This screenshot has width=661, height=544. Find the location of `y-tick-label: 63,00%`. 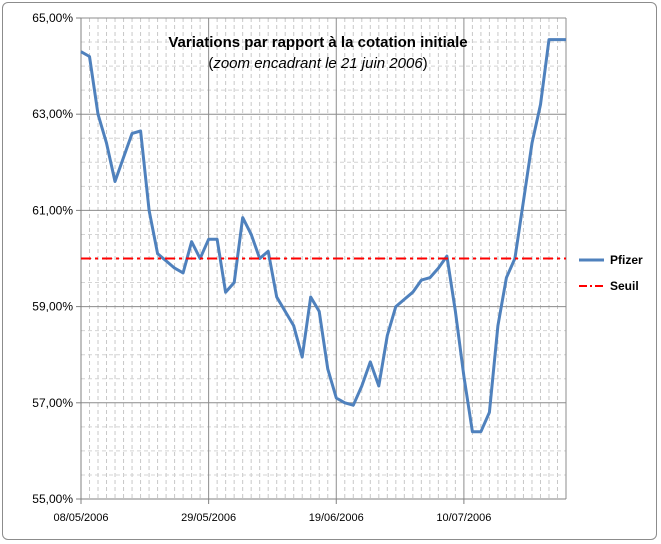

y-tick-label: 63,00% is located at coordinates (52, 114).